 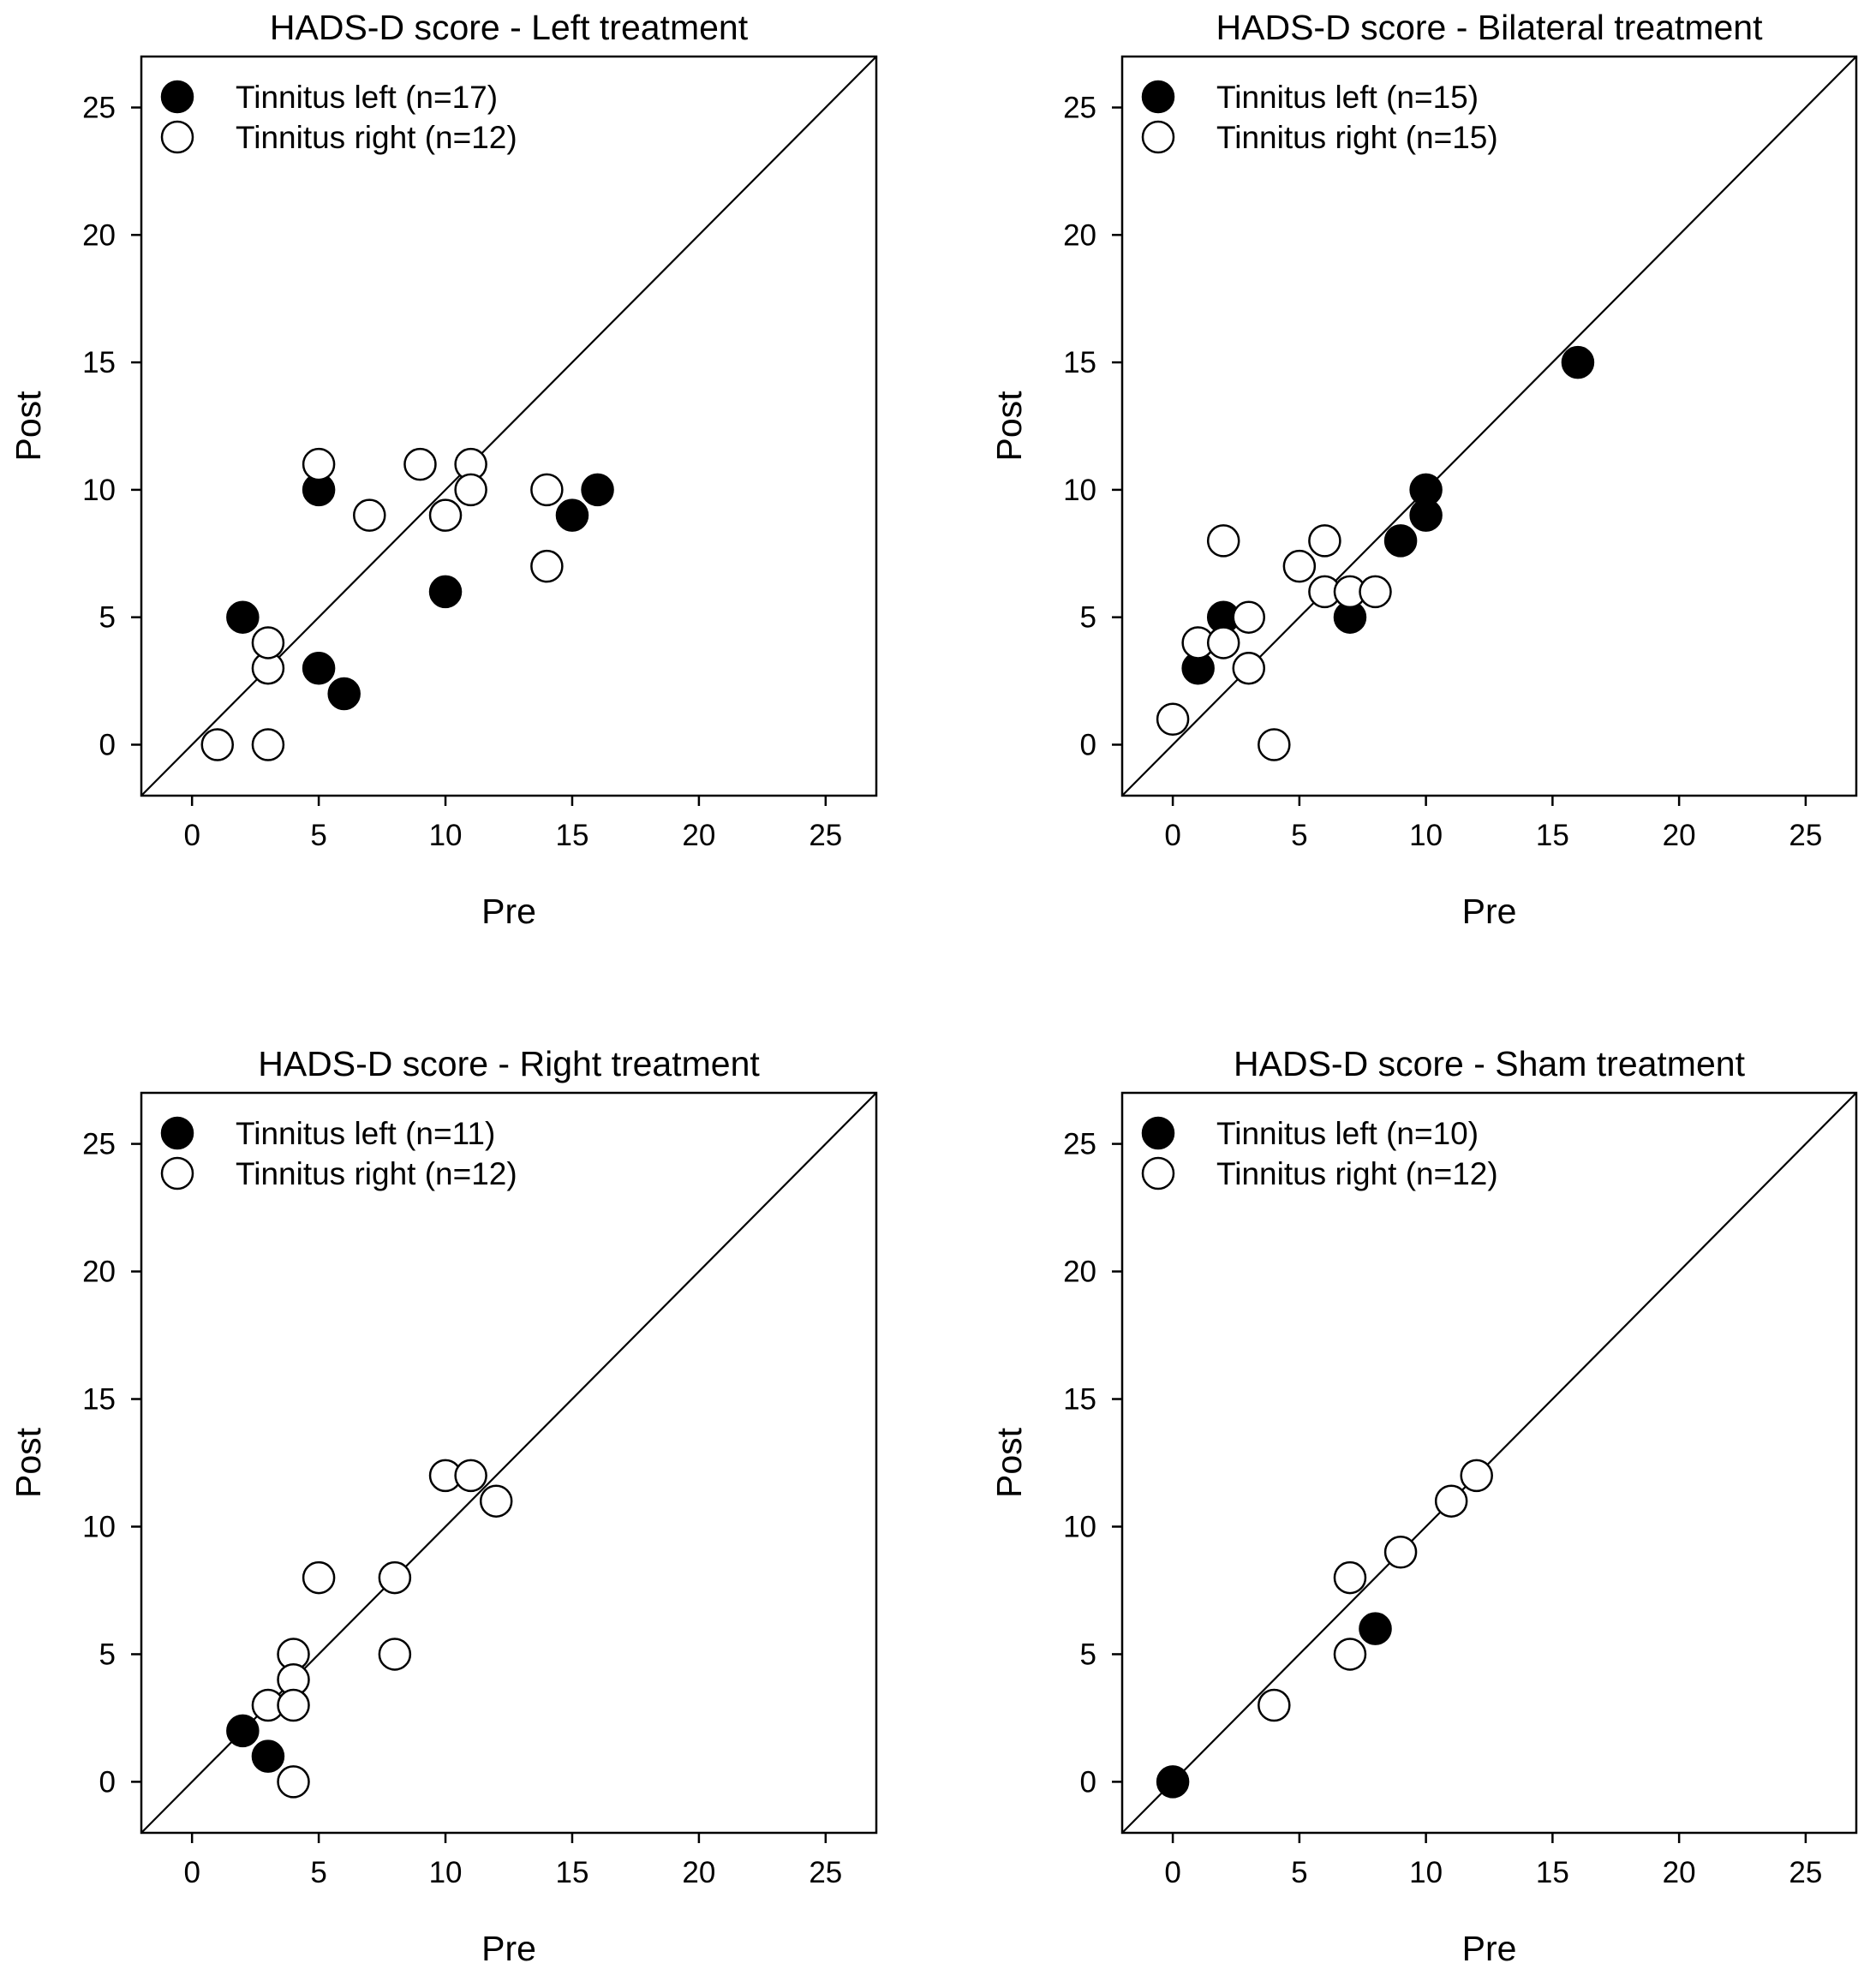 What do you see at coordinates (509, 27) in the screenshot?
I see `chart-title: HADS-D score - Left treatment` at bounding box center [509, 27].